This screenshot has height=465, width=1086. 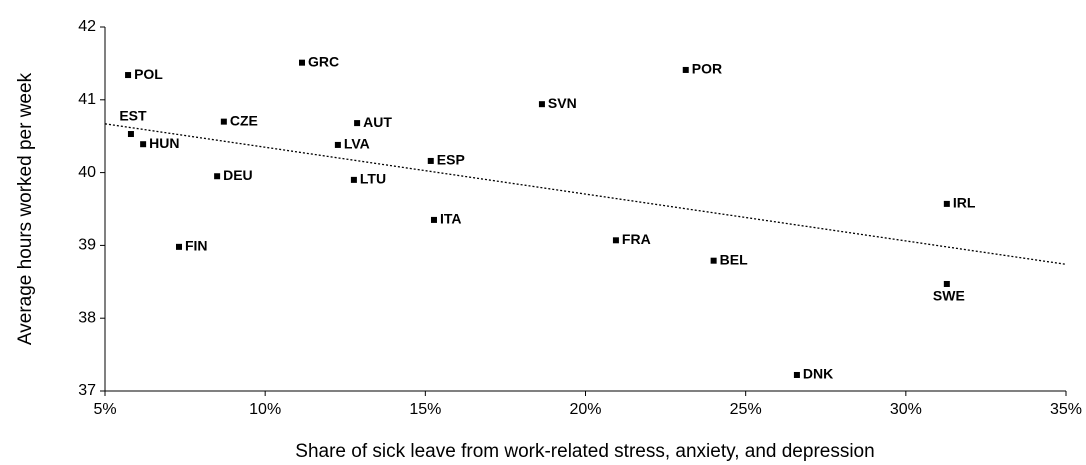 What do you see at coordinates (373, 179) in the screenshot?
I see `point-label: LTU` at bounding box center [373, 179].